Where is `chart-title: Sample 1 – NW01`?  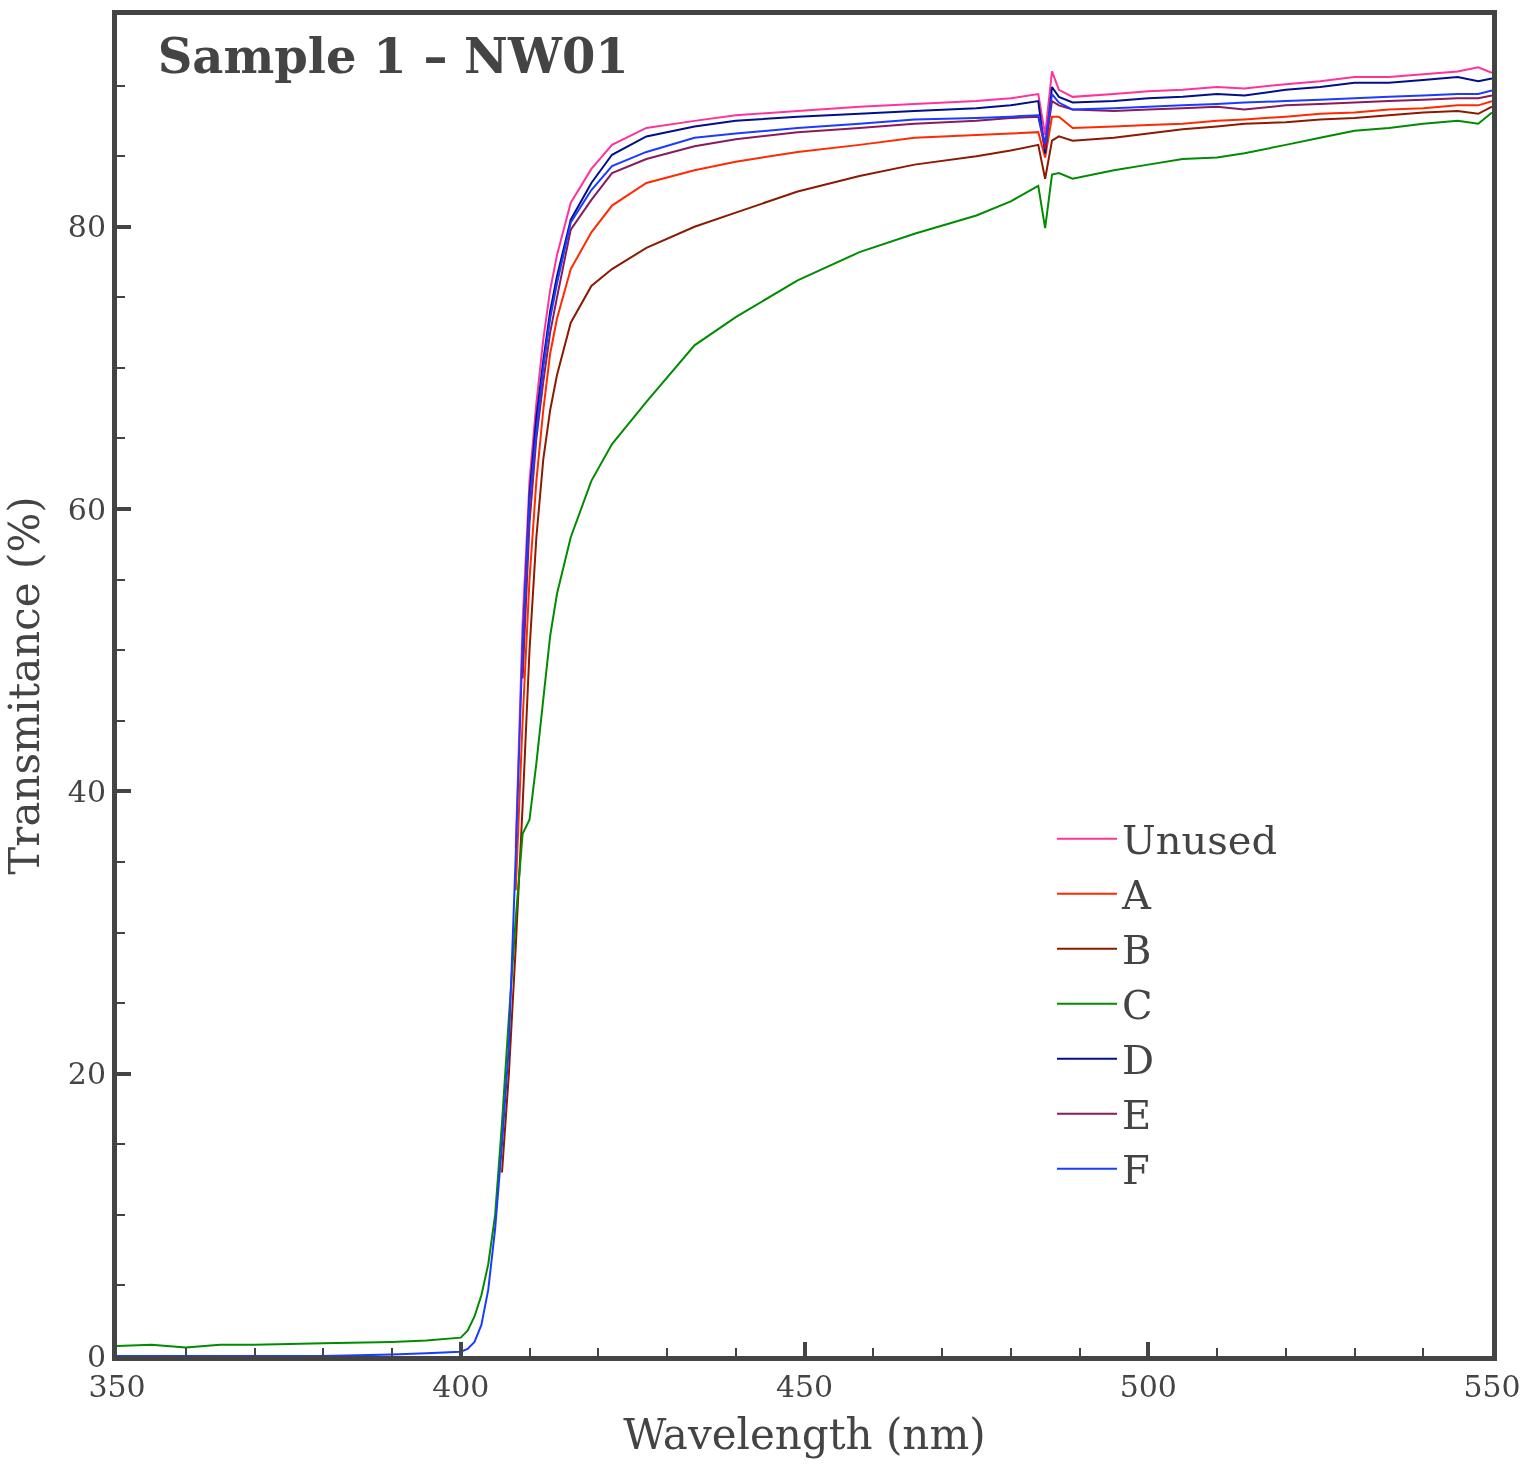 chart-title: Sample 1 – NW01 is located at coordinates (393, 56).